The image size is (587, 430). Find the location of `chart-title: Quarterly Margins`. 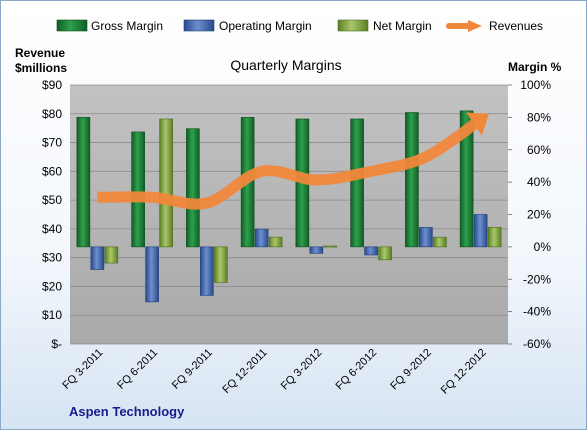

chart-title: Quarterly Margins is located at coordinates (285, 65).